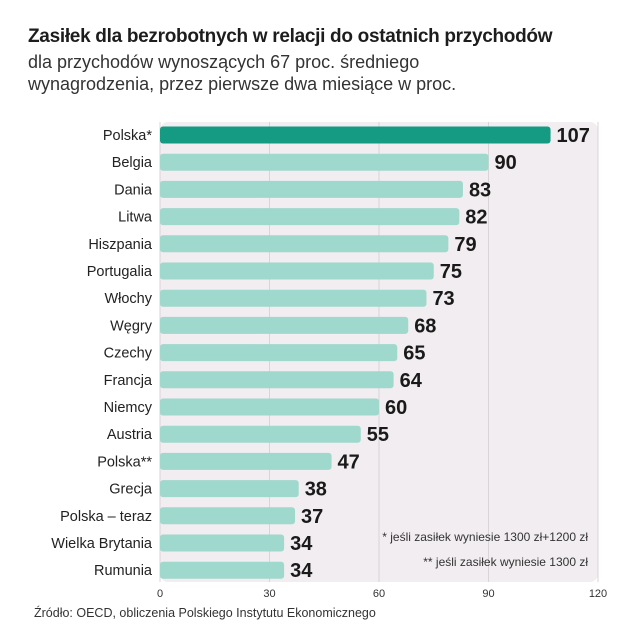 This screenshot has height=640, width=630. Describe the element at coordinates (349, 462) in the screenshot. I see `value-label: 47` at that location.